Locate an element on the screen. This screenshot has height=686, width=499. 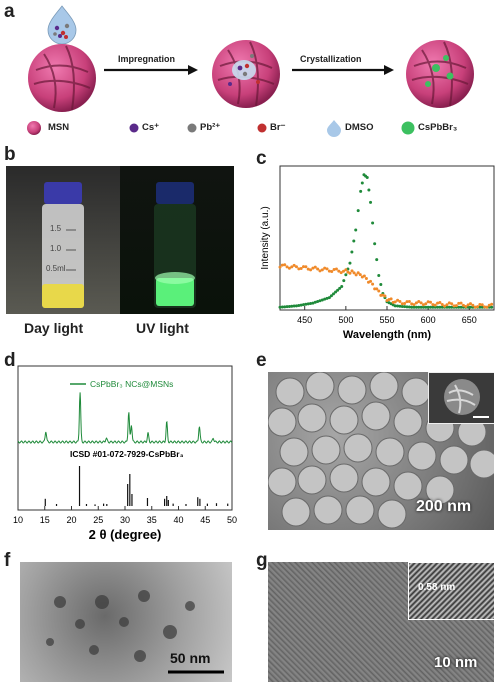
x-tick-label: 35 is located at coordinates (152, 520).